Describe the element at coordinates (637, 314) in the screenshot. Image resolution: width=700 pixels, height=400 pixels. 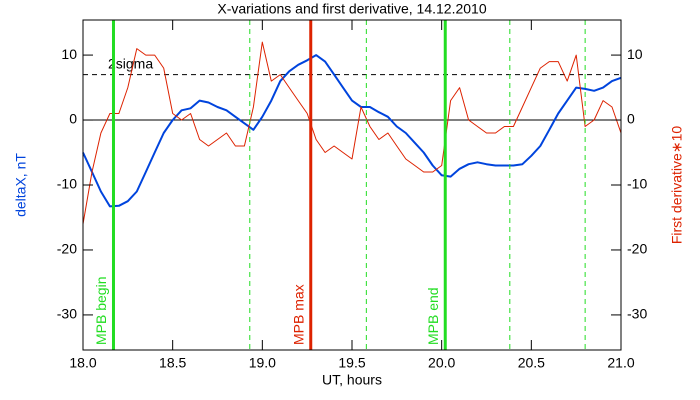
I see `y2-tick-label: -30` at that location.